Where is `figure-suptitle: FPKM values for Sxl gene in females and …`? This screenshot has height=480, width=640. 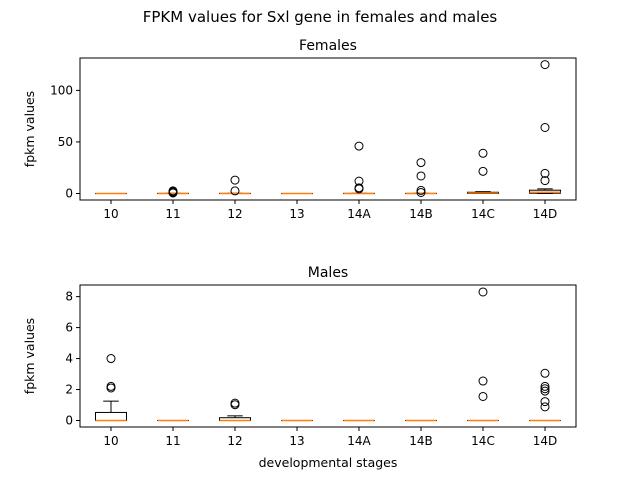
figure-suptitle: FPKM values for Sxl gene in females and … is located at coordinates (320, 17).